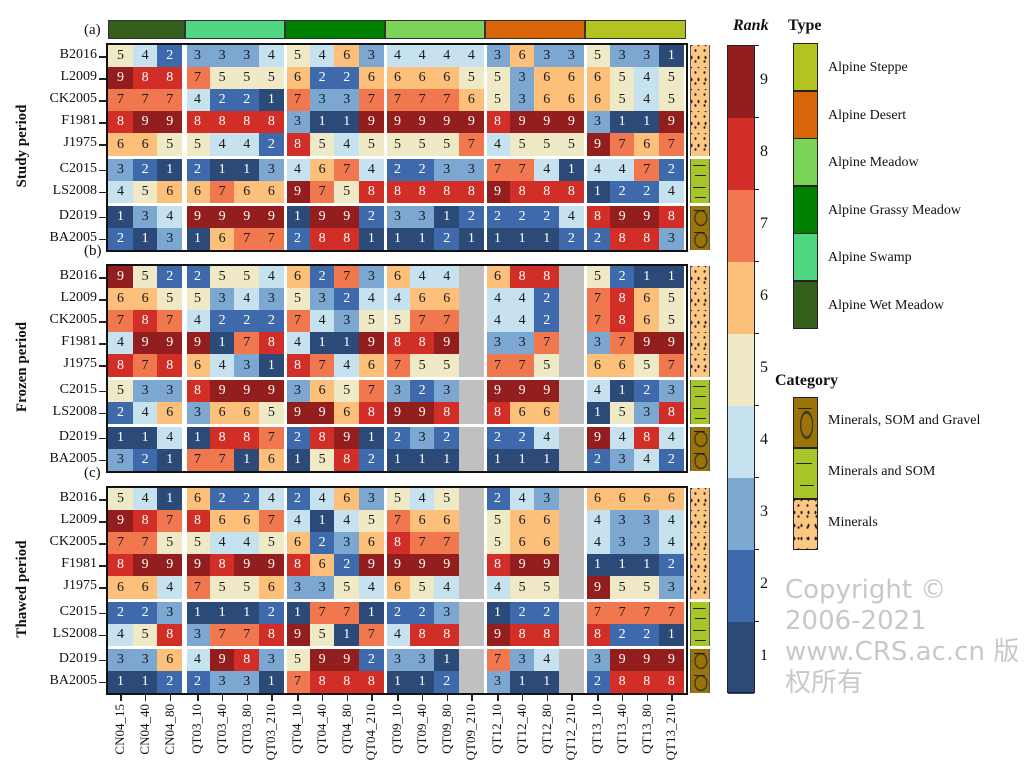 This screenshot has height=768, width=1024. What do you see at coordinates (78, 77) in the screenshot?
I see `row-label: L2009` at bounding box center [78, 77].